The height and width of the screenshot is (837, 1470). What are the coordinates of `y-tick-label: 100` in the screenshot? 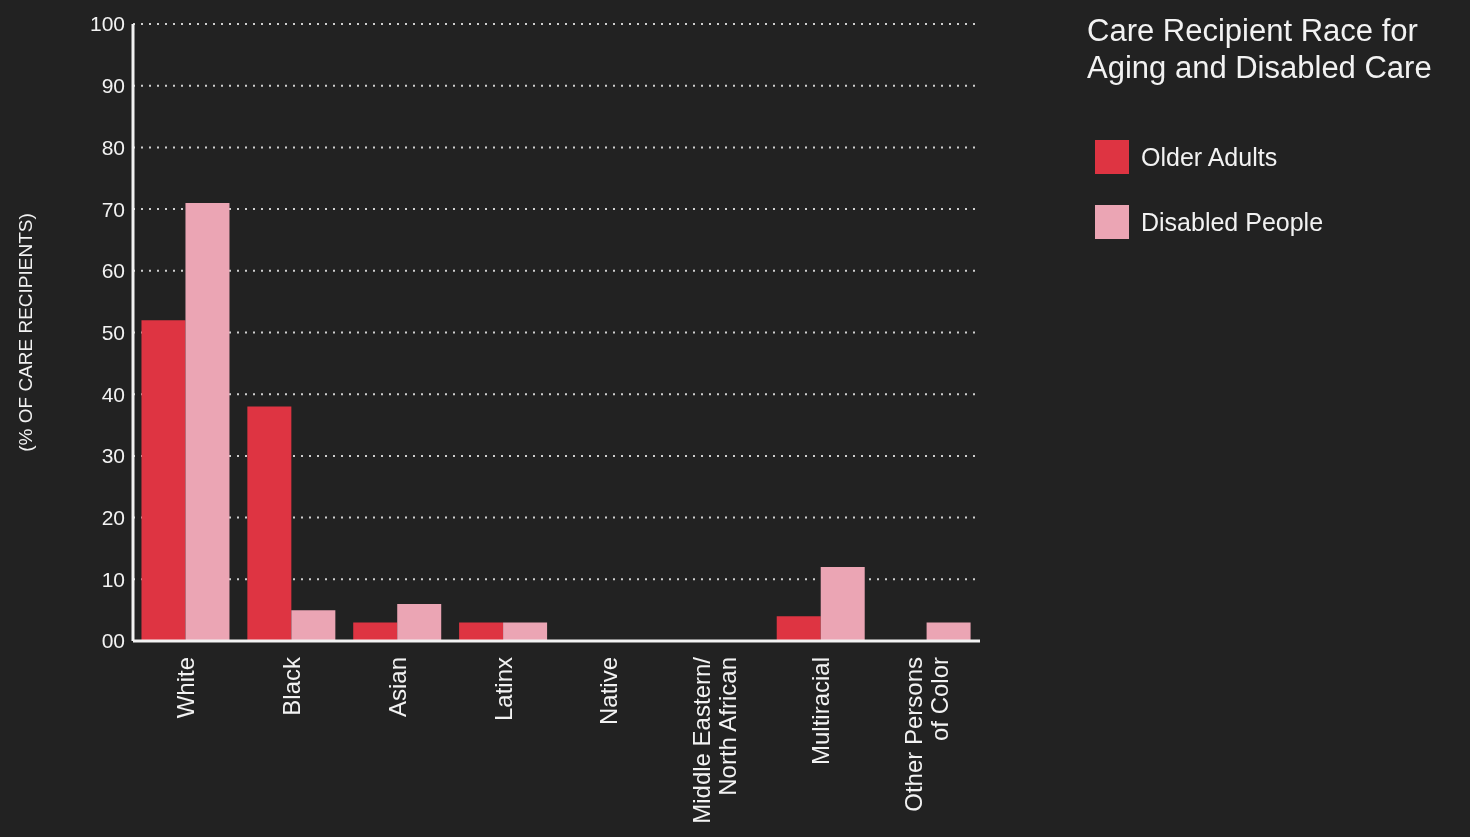 It's located at (107, 24).